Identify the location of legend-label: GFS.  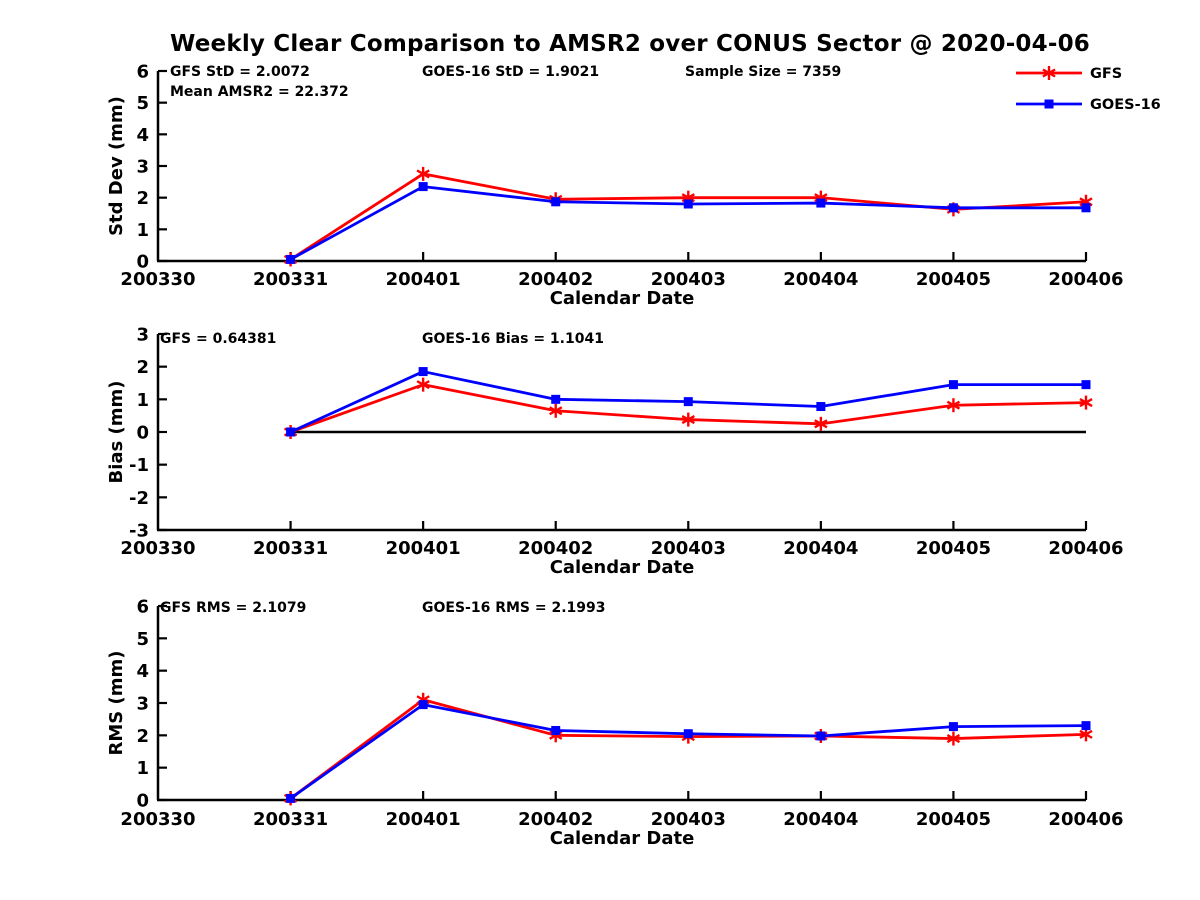
(1106, 74).